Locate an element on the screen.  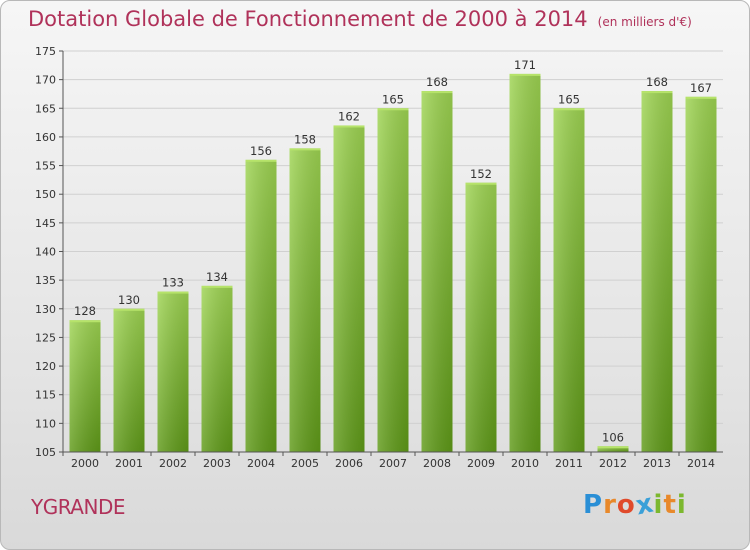
data-label: 158 is located at coordinates (305, 139).